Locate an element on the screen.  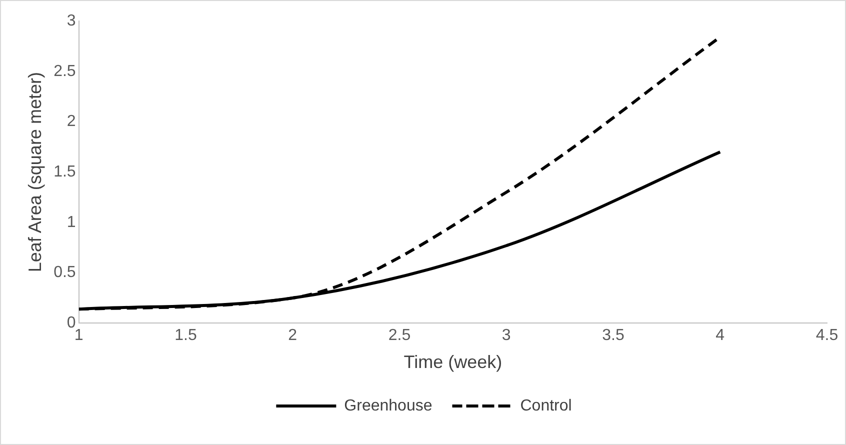
x-tick-label: 3.5 is located at coordinates (613, 335).